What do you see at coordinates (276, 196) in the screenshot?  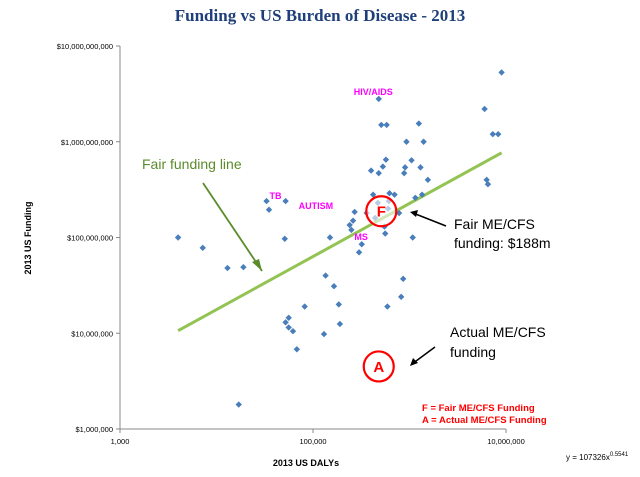 I see `disease-label: TB` at bounding box center [276, 196].